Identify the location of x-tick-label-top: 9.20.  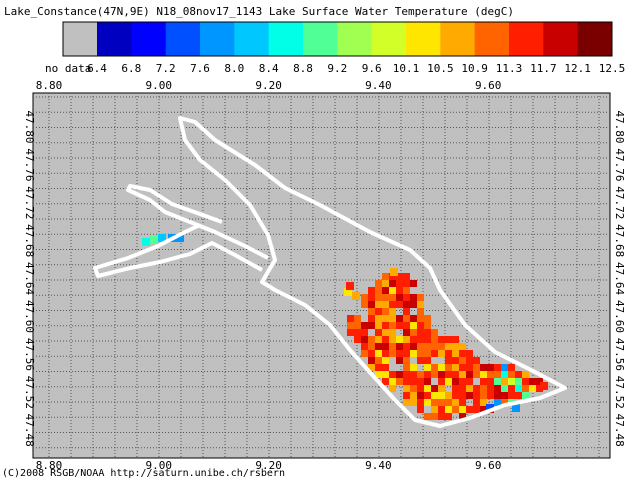
(268, 85).